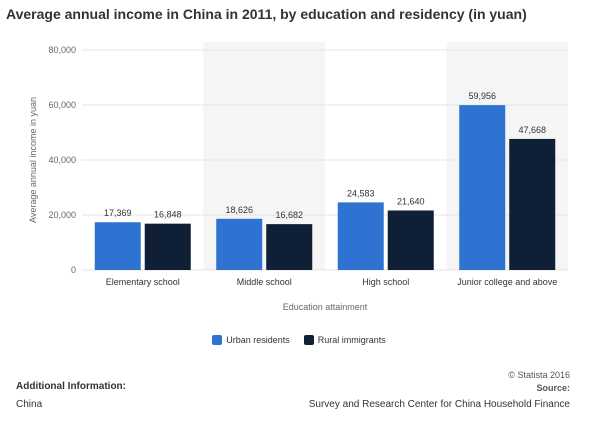 The image size is (598, 422). Describe the element at coordinates (29, 404) in the screenshot. I see `additional-info-value: China` at that location.